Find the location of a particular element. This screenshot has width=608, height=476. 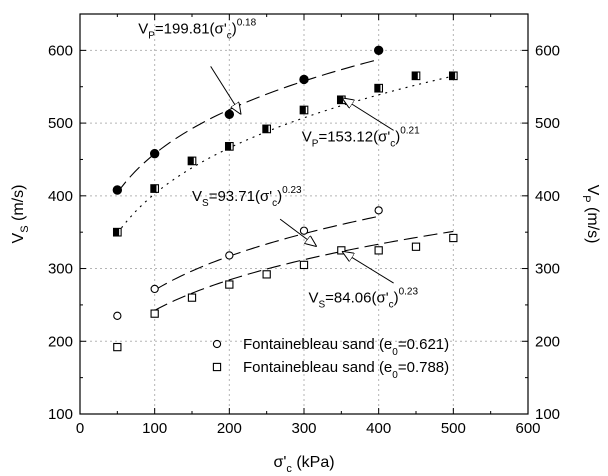

x-axis-title: σ'c (kPa) is located at coordinates (303, 464).